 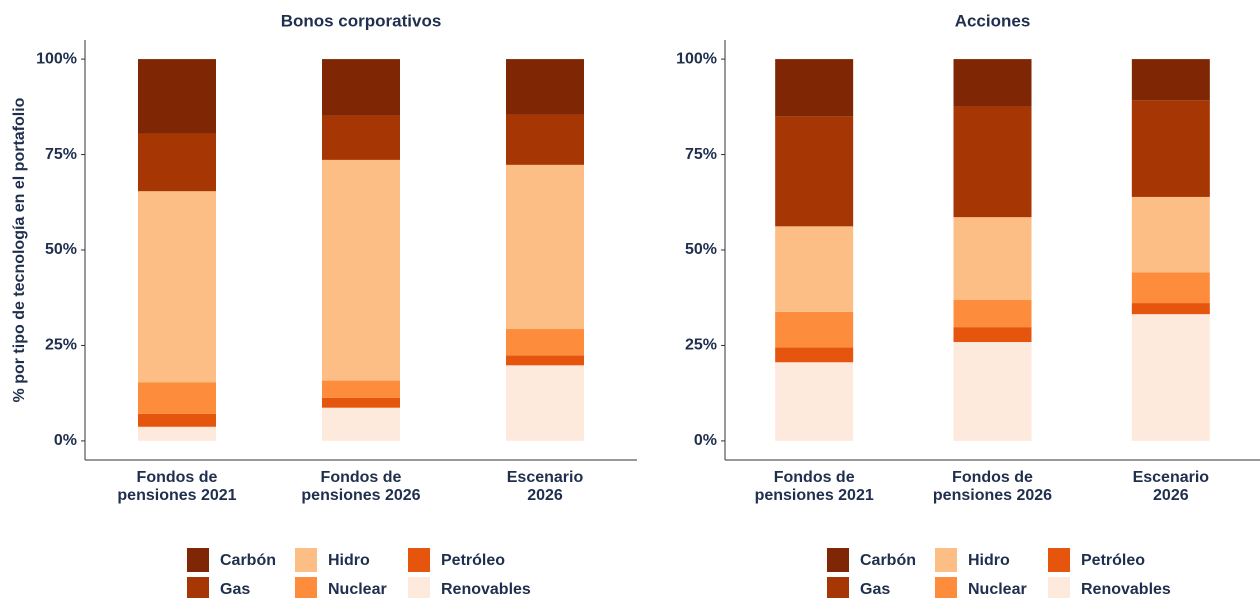 I want to click on chart-title: Bonos corporativos, so click(x=361, y=20).